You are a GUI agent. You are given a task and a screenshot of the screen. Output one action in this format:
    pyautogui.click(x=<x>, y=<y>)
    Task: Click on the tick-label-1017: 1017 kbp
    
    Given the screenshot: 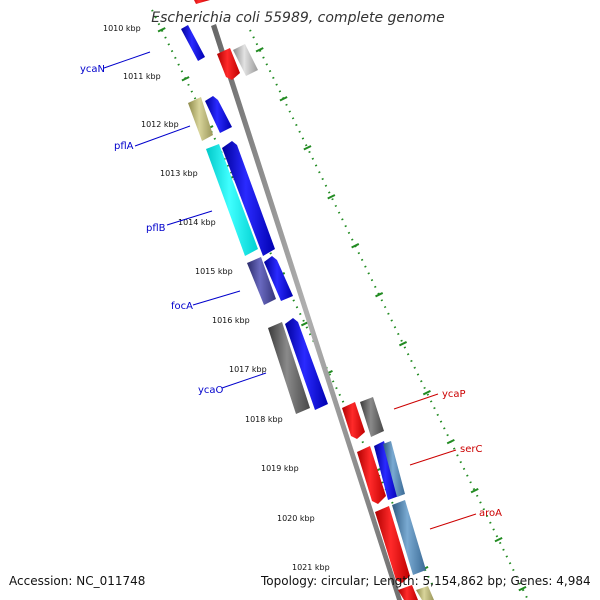 What is the action you would take?
    pyautogui.click(x=248, y=369)
    